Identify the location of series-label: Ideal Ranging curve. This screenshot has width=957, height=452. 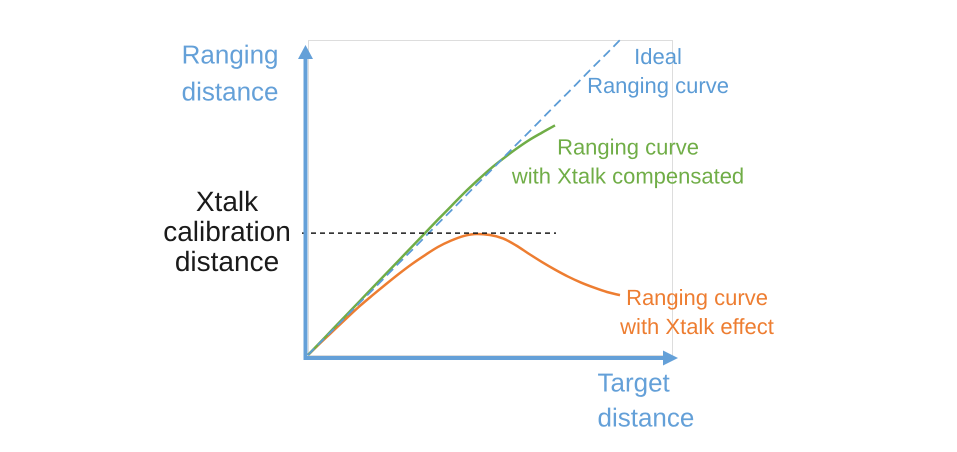
(658, 71).